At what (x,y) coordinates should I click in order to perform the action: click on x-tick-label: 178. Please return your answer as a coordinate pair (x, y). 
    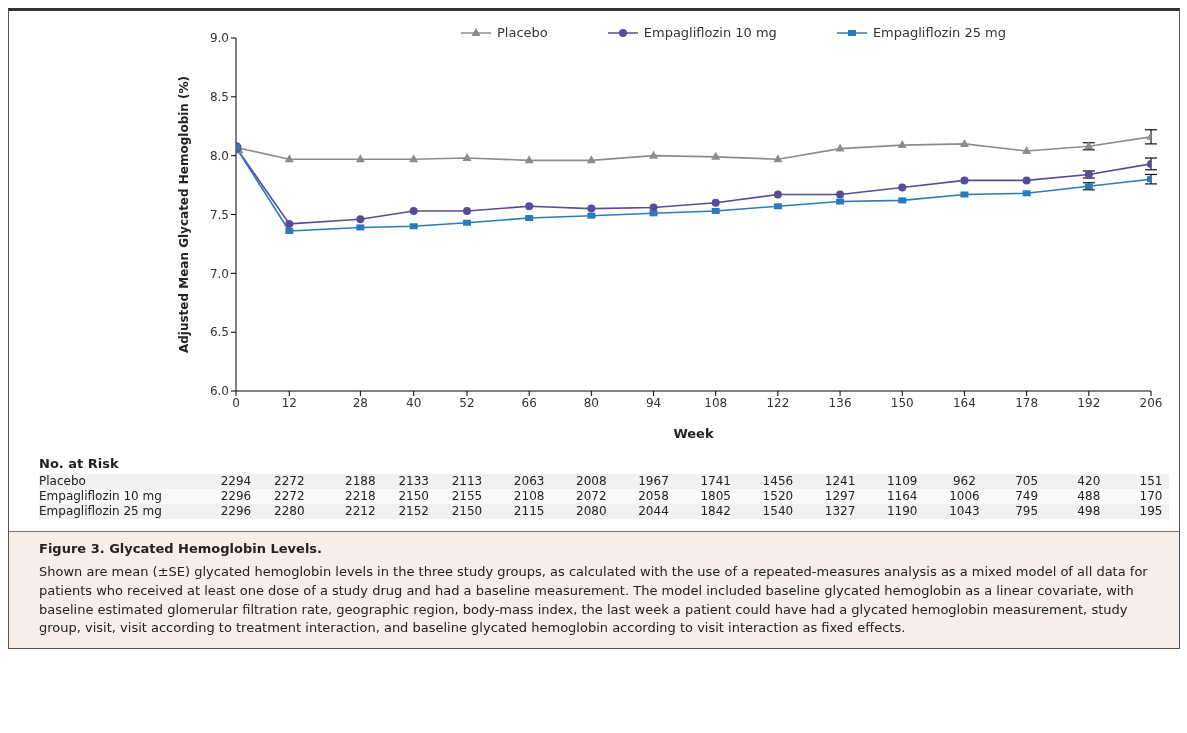
    Looking at the image, I should click on (1027, 402).